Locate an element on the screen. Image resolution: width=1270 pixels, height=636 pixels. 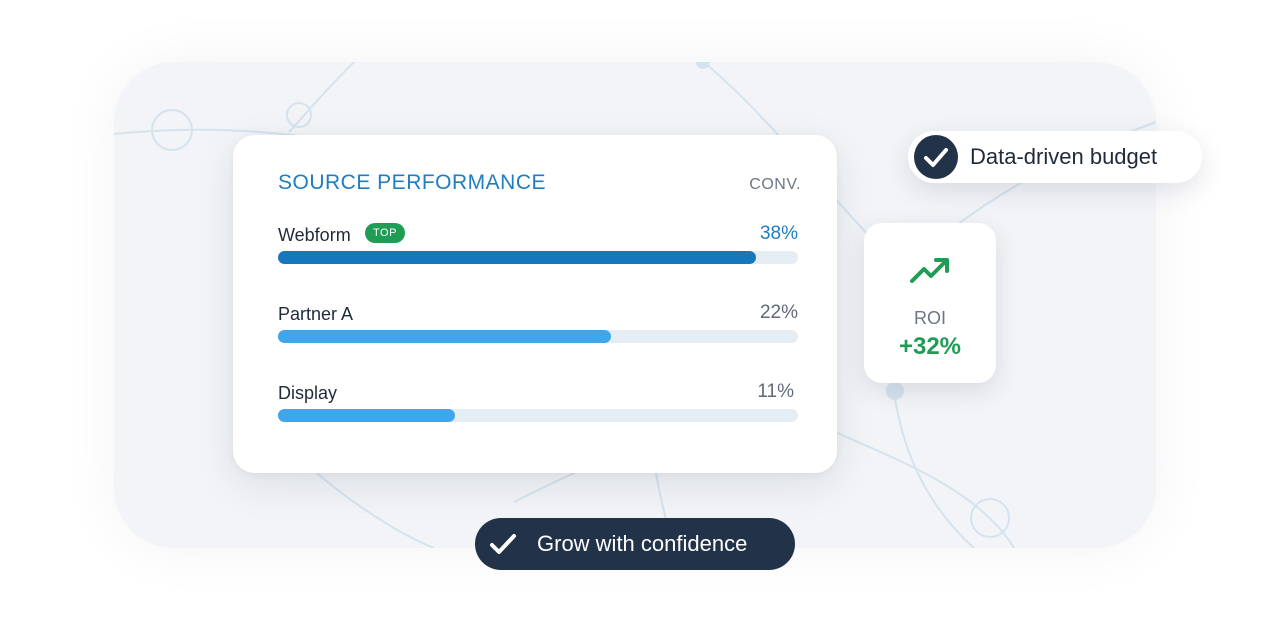
source-row-partner-a: Partner A 22% is located at coordinates (538, 333).